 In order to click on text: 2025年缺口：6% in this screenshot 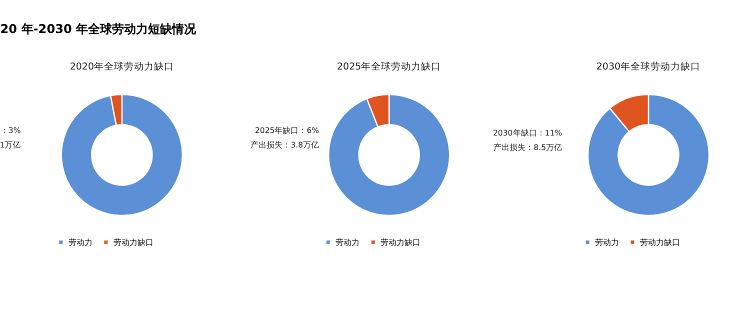, I will do `click(287, 130)`.